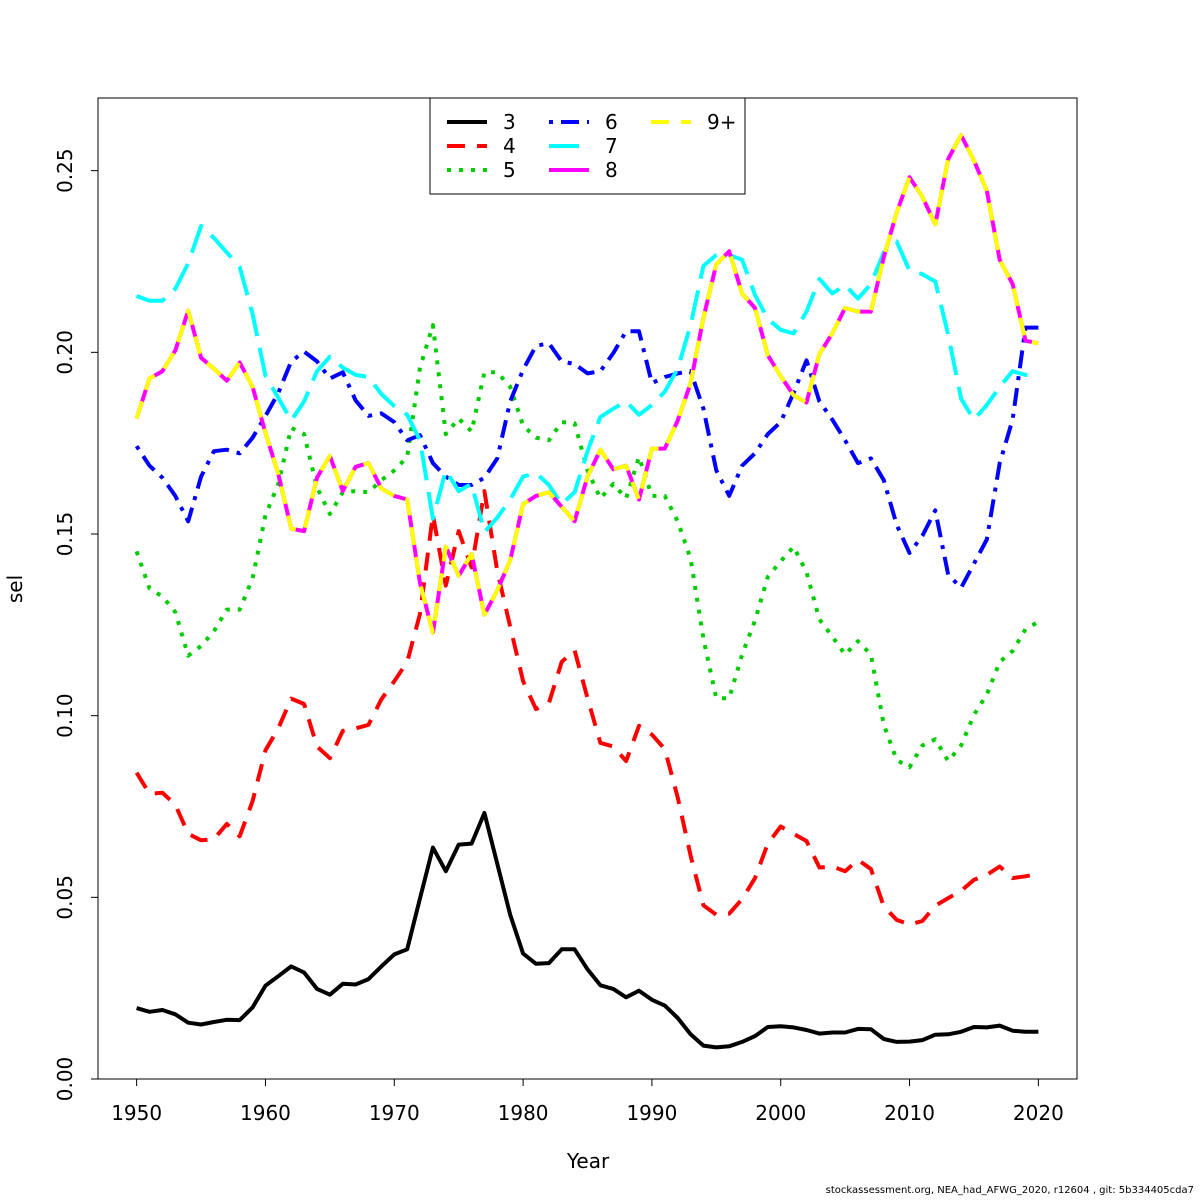 The height and width of the screenshot is (1200, 1200). Describe the element at coordinates (721, 122) in the screenshot. I see `legend-label: 9+` at that location.